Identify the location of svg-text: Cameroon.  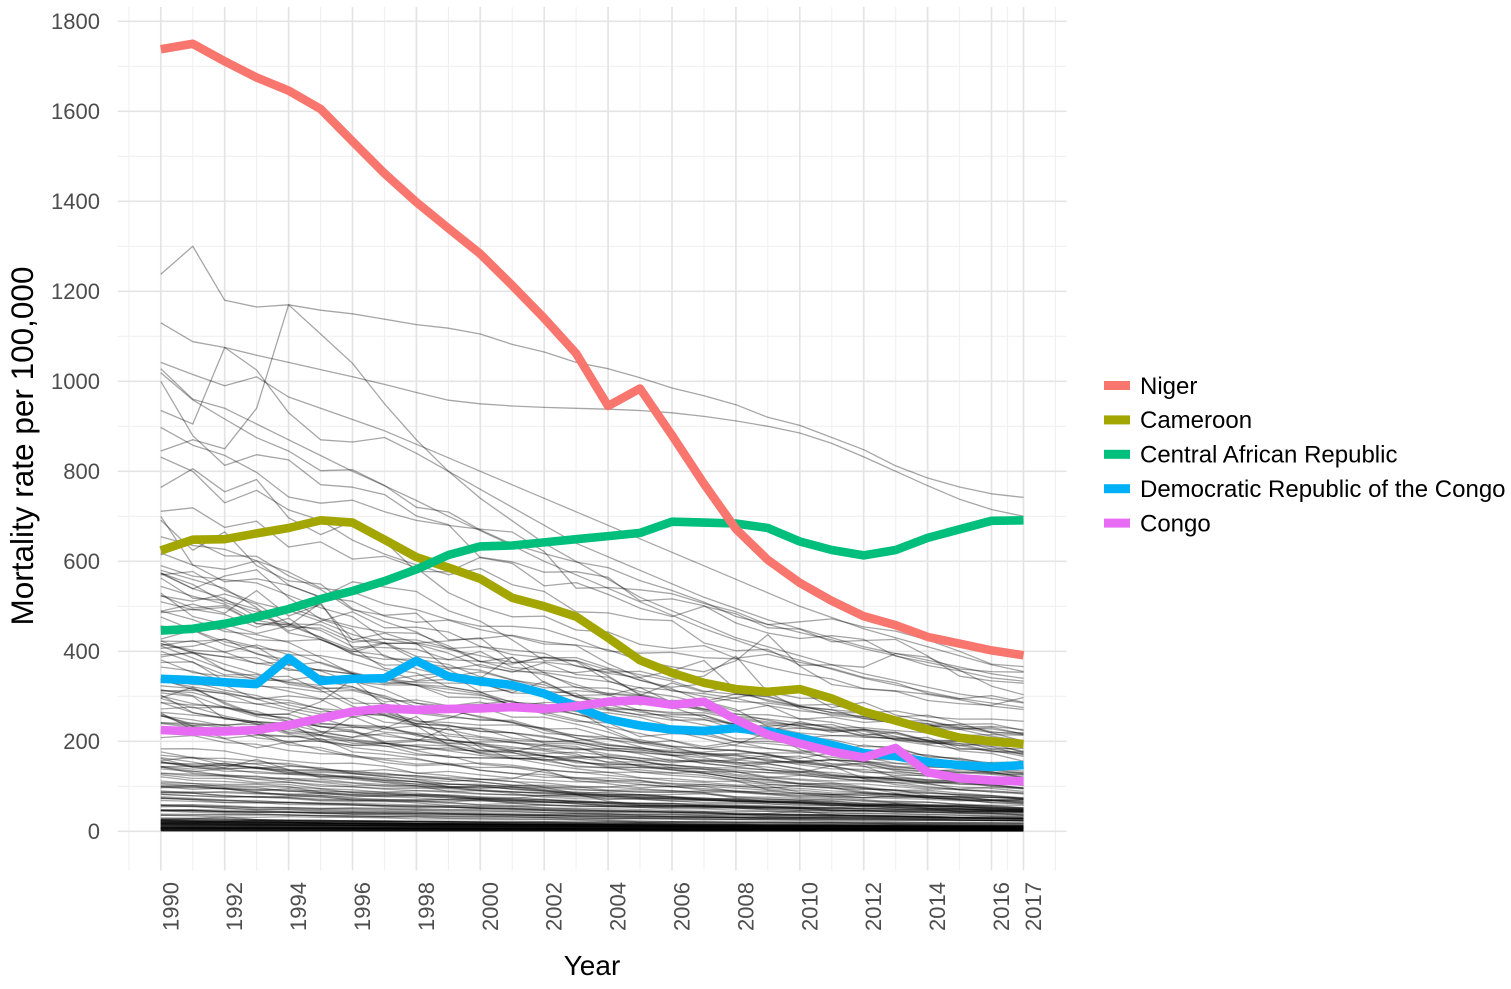
(1196, 420).